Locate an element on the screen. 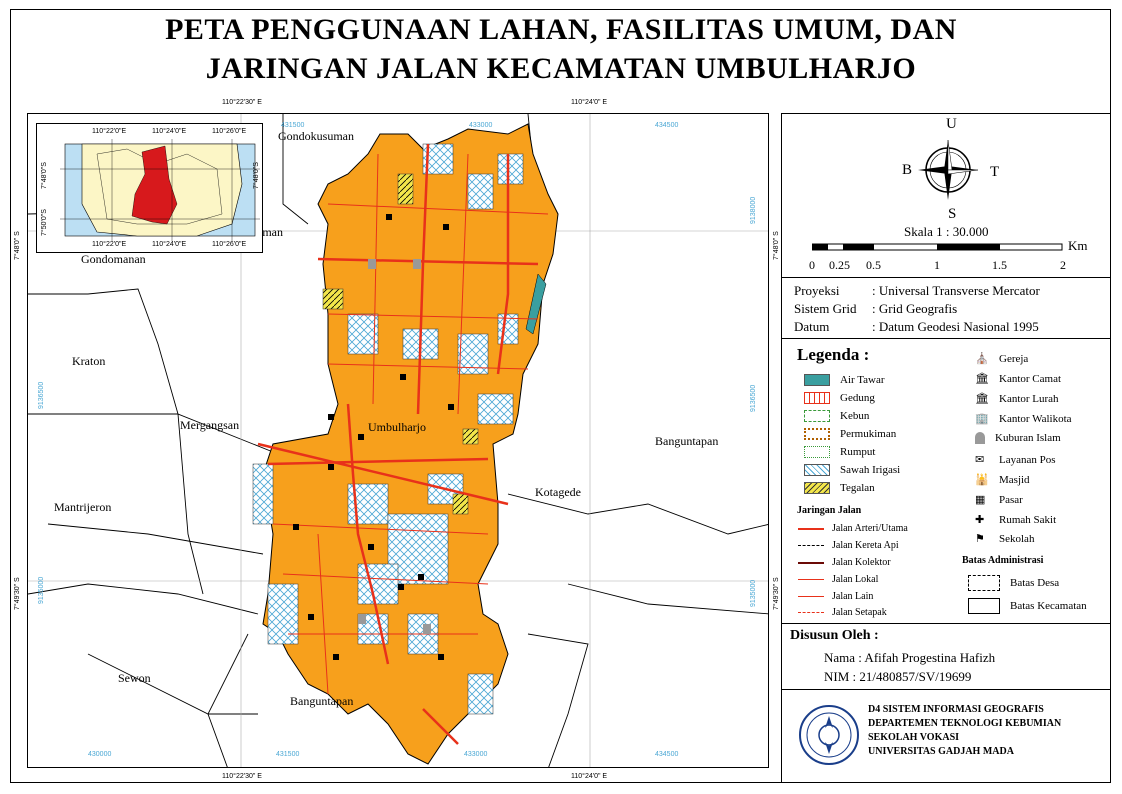 The height and width of the screenshot is (794, 1122). legend-road-kolektor: Jalan Kolektor is located at coordinates (844, 562).